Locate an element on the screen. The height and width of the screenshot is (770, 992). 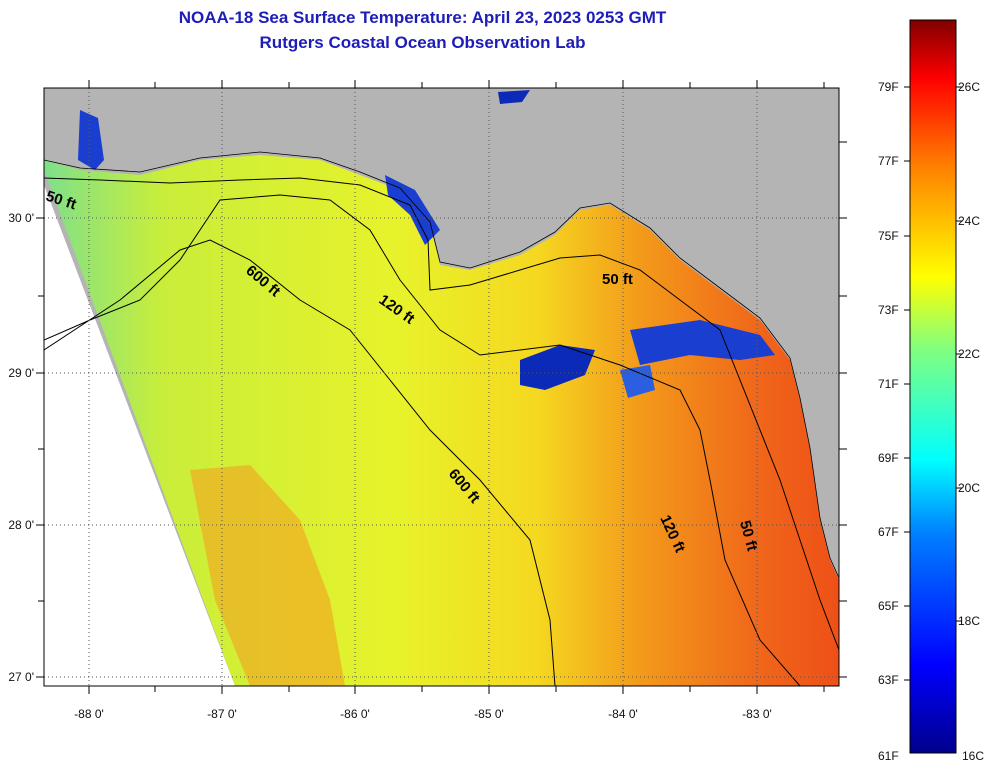
lon-label: -84 0' is located at coordinates (623, 714).